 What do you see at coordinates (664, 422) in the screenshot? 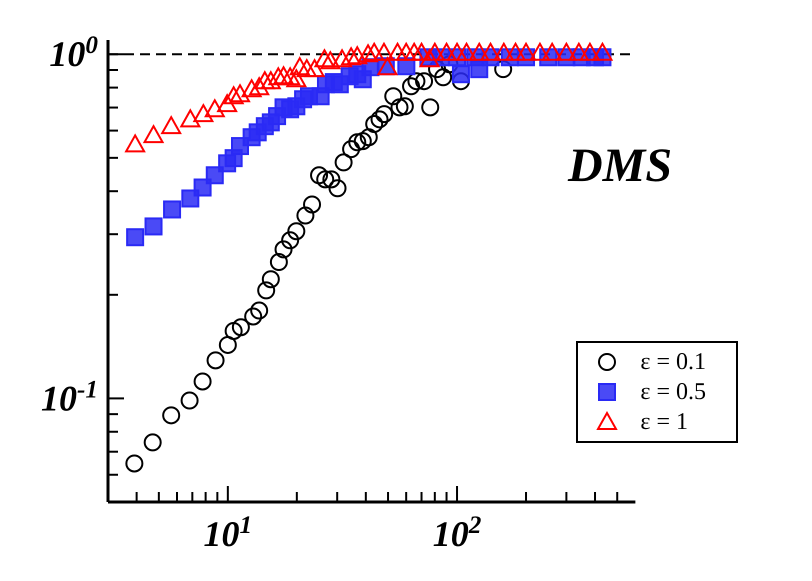
I see `legend-label: ε = 1` at bounding box center [664, 422].